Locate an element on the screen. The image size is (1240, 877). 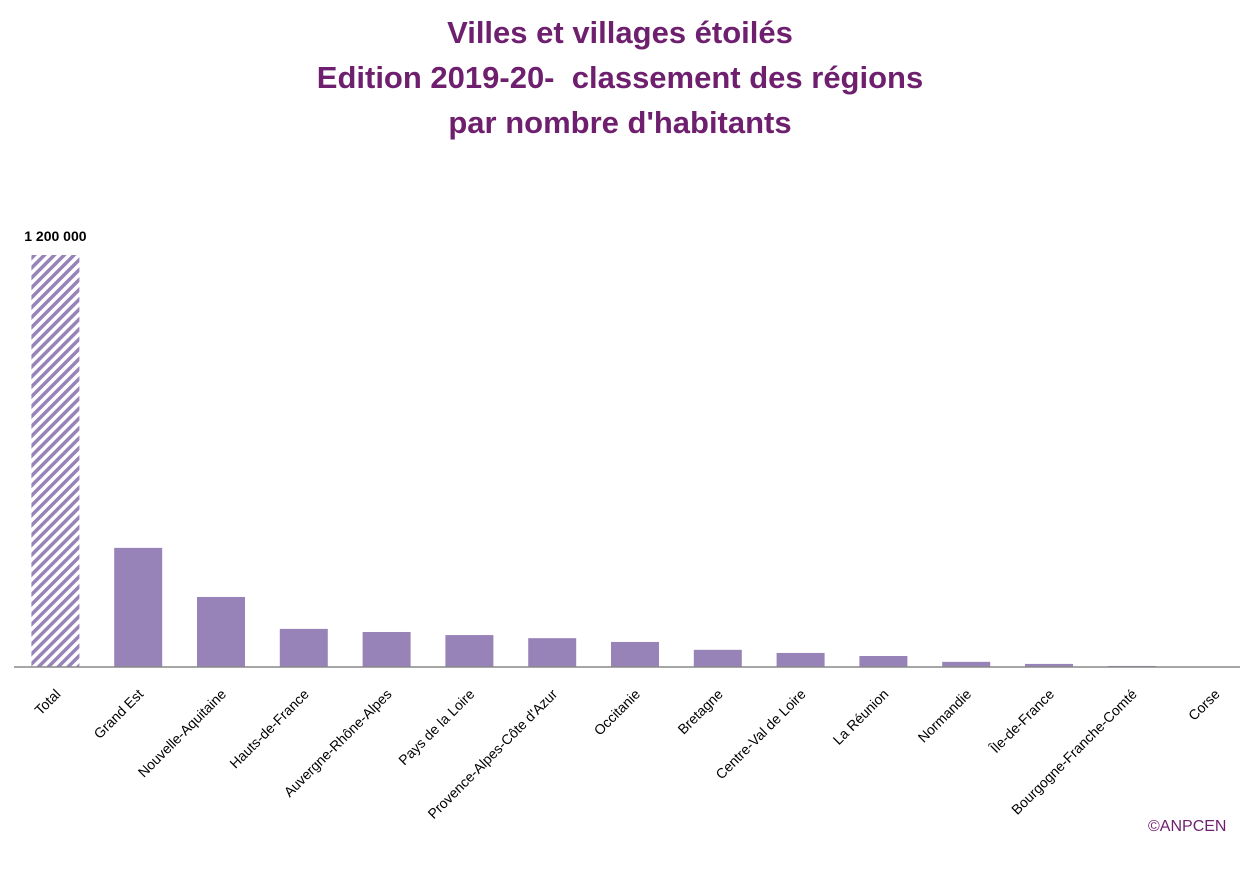
x-tick-label: Corse is located at coordinates (1204, 705).